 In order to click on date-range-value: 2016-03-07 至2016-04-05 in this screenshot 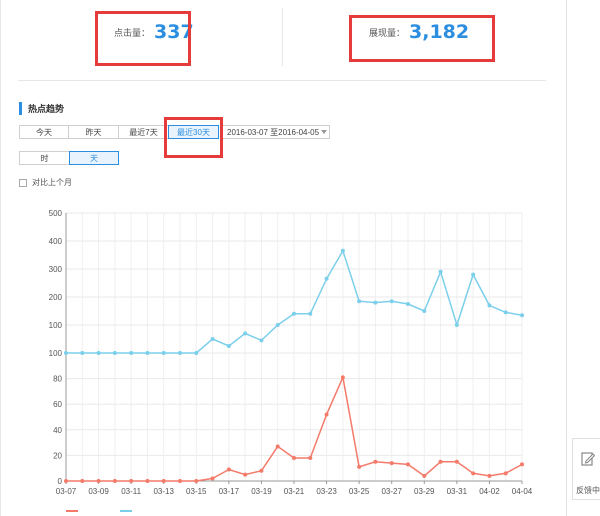, I will do `click(273, 132)`.